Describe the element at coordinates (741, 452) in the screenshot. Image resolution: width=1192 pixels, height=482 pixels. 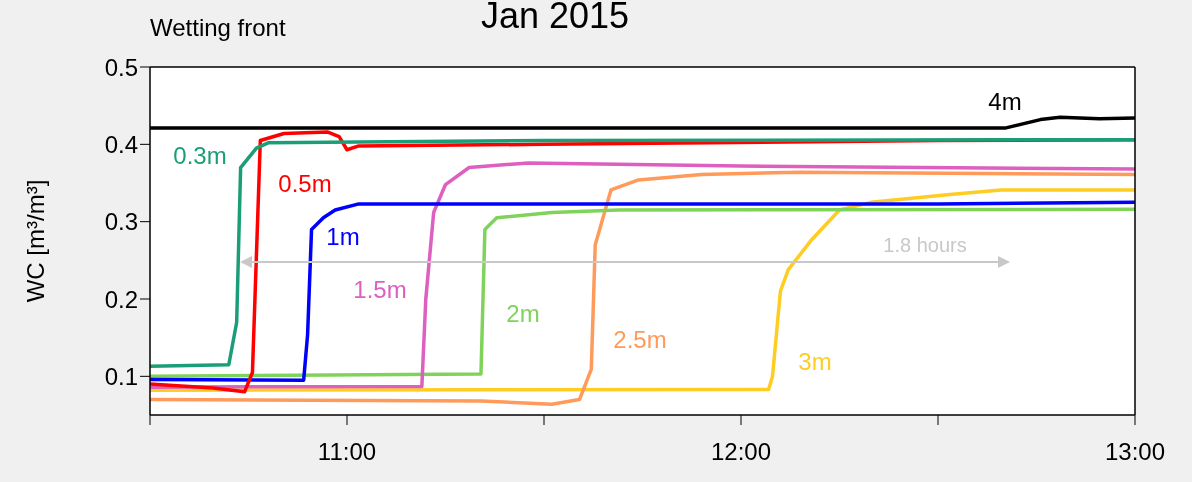
I see `x-tick-label: 12:00` at that location.